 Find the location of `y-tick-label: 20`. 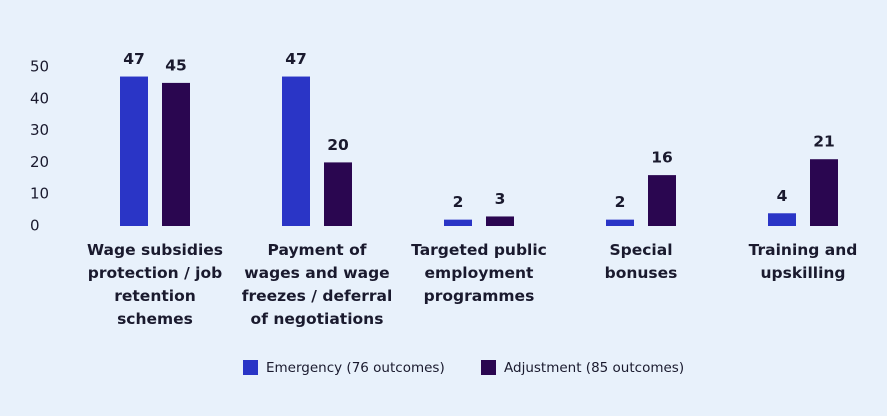

y-tick-label: 20 is located at coordinates (39, 162).